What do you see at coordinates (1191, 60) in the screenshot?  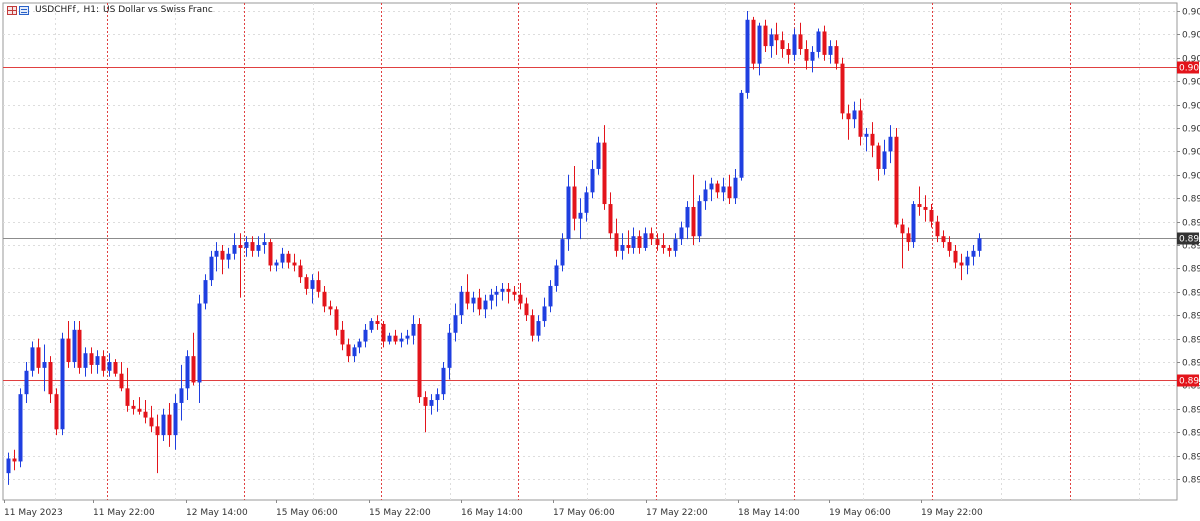 I see `y-tick-label: 0.90460` at bounding box center [1191, 60].